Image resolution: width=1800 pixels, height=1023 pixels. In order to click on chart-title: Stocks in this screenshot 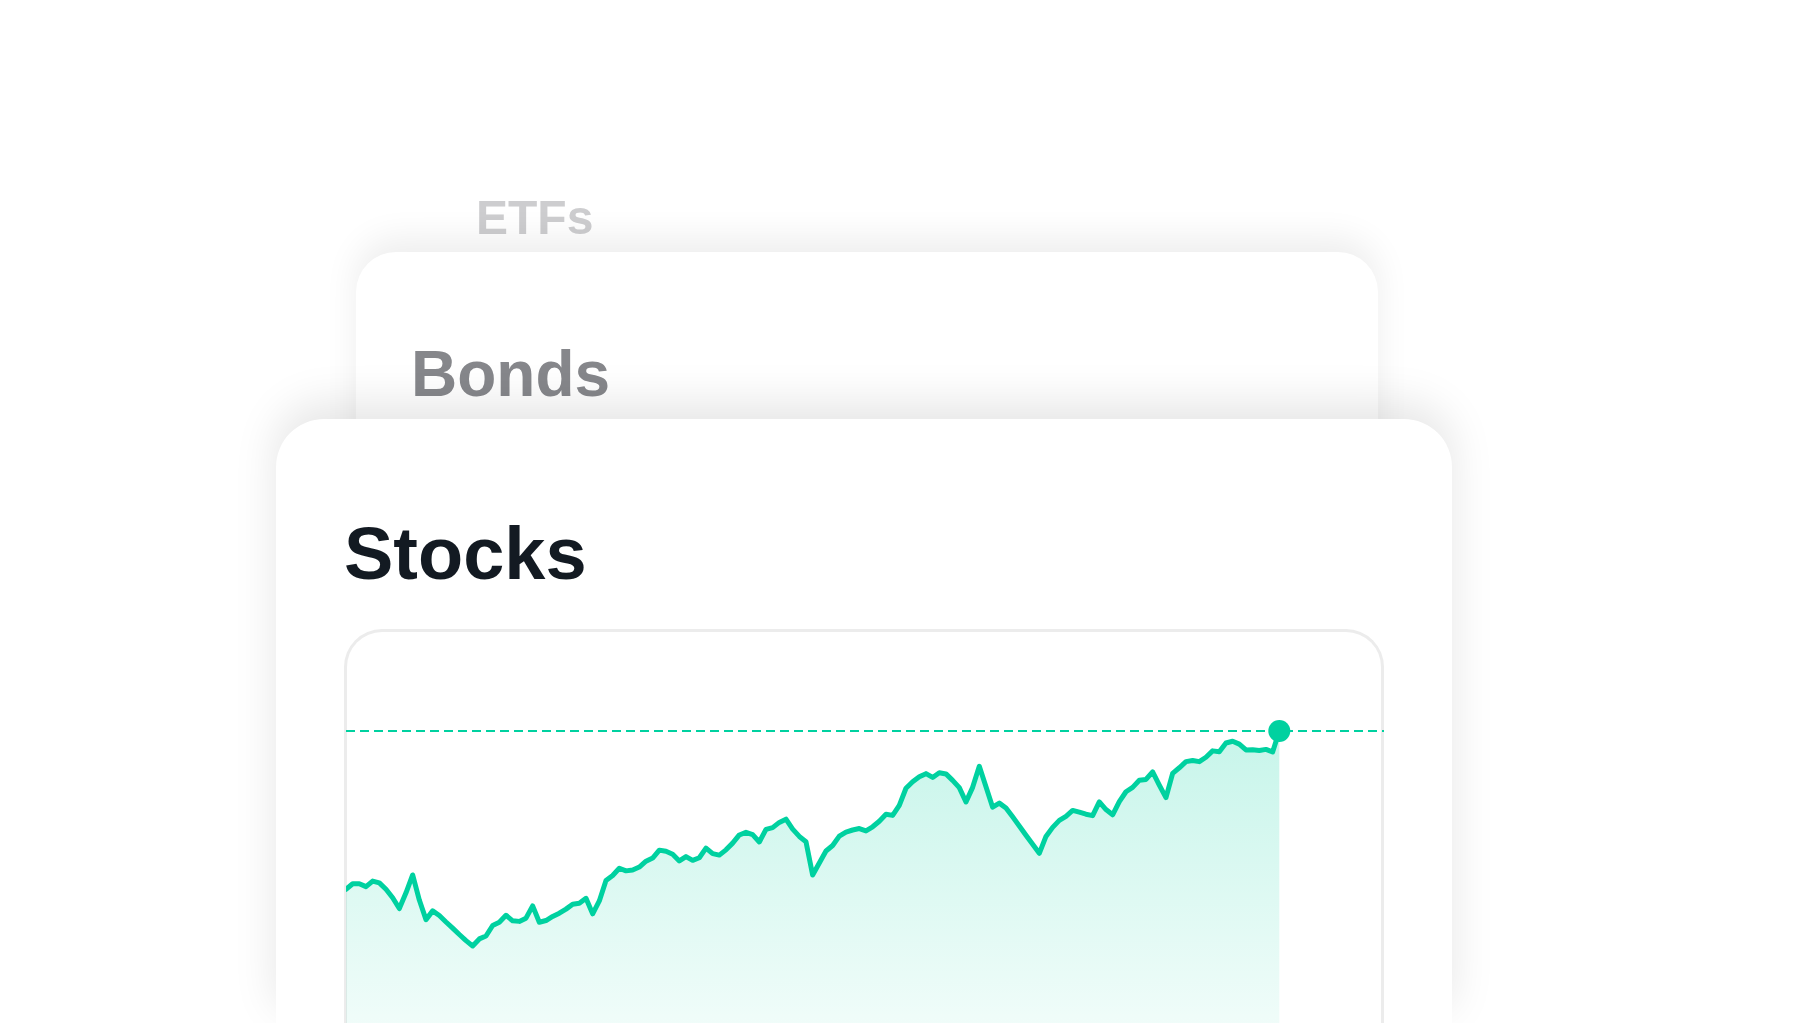, I will do `click(465, 553)`.